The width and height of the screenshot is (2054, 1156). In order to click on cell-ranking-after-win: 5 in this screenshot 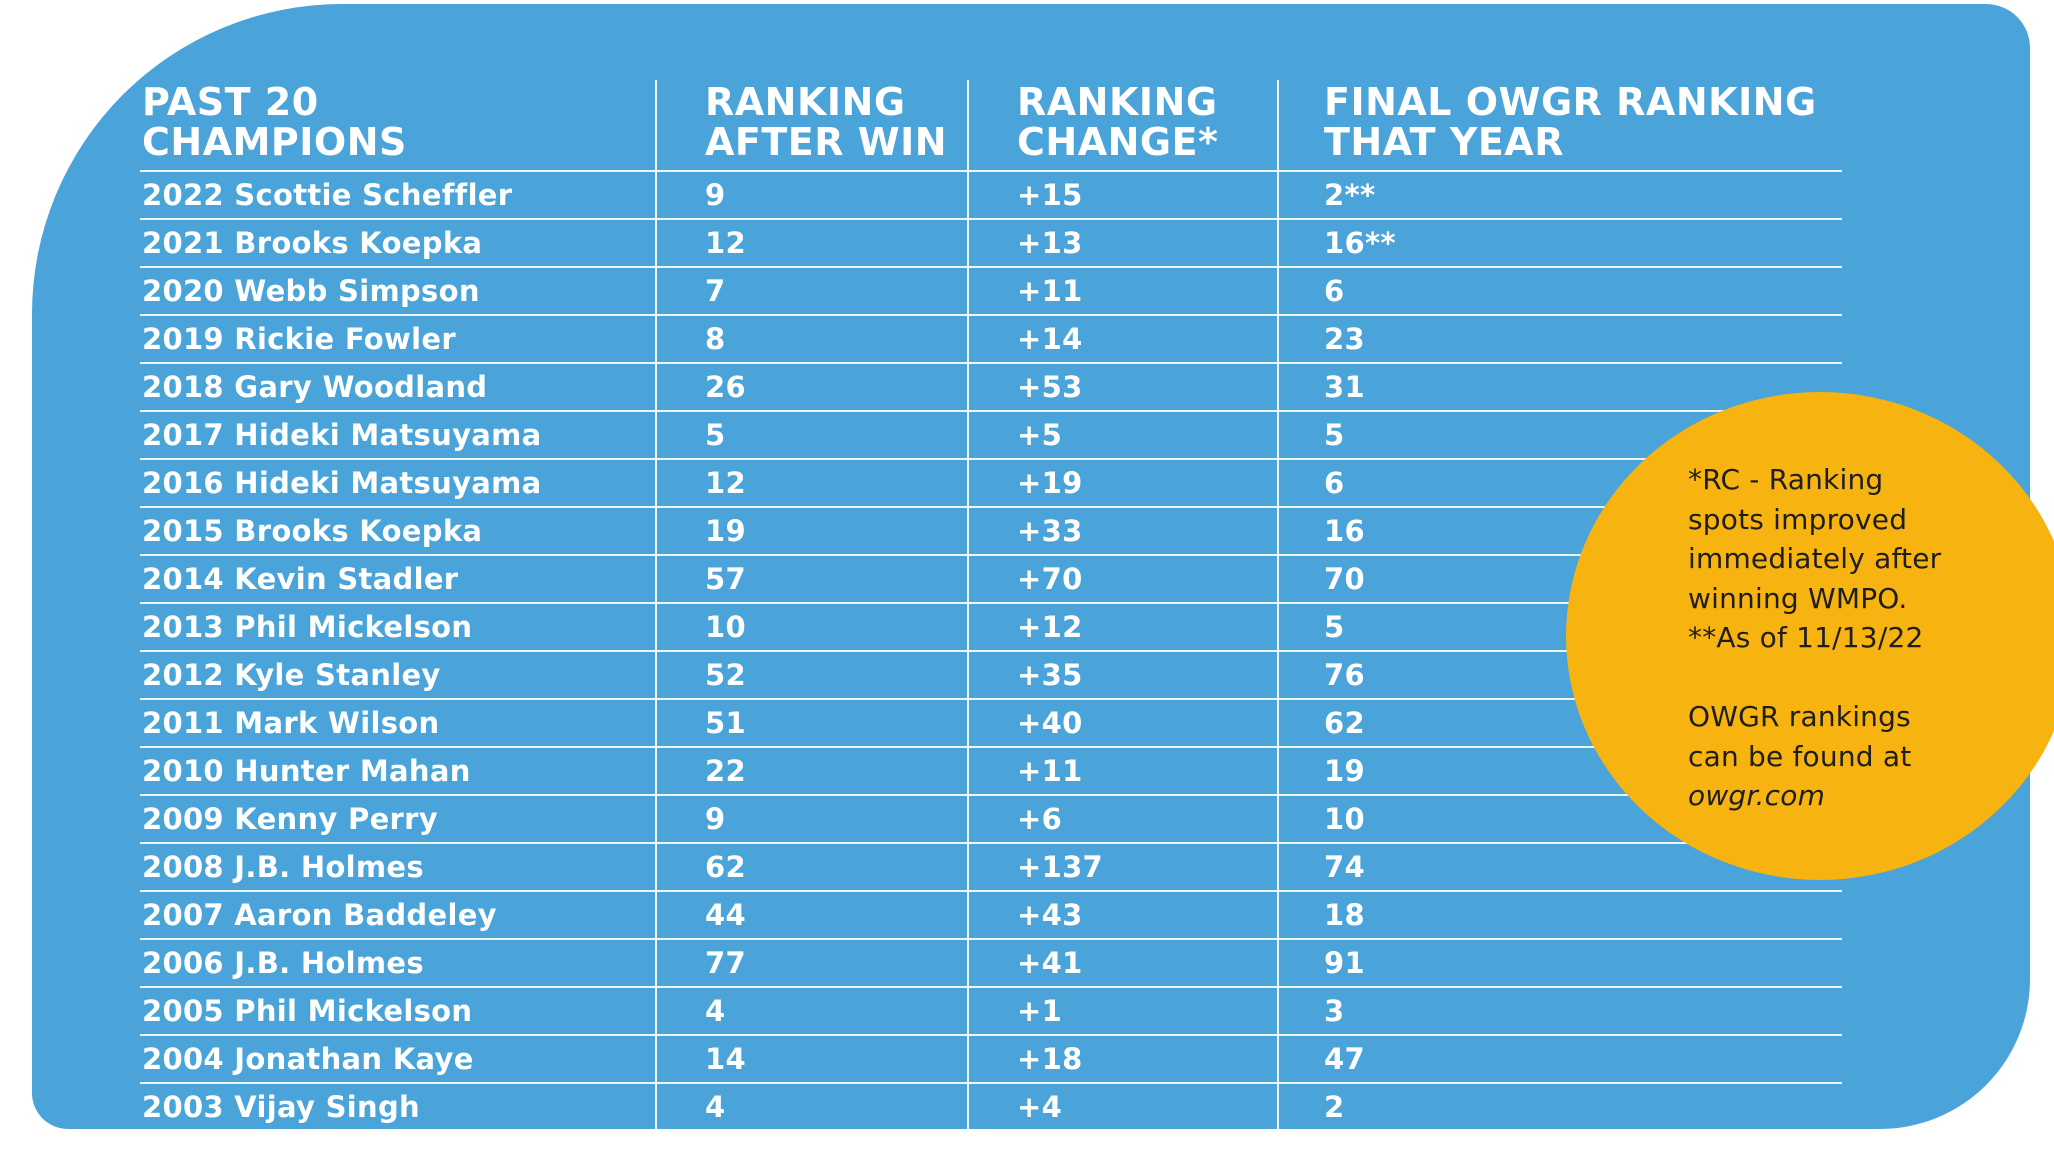, I will do `click(811, 435)`.